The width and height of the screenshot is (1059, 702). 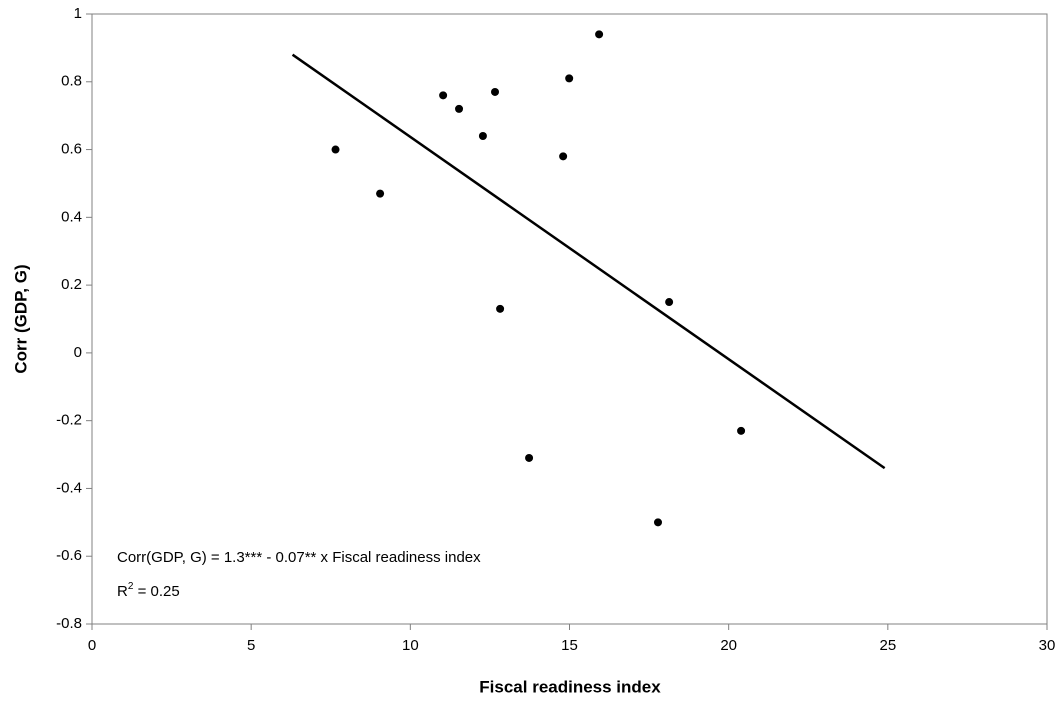 I want to click on x-tick-label: 25, so click(x=887, y=645).